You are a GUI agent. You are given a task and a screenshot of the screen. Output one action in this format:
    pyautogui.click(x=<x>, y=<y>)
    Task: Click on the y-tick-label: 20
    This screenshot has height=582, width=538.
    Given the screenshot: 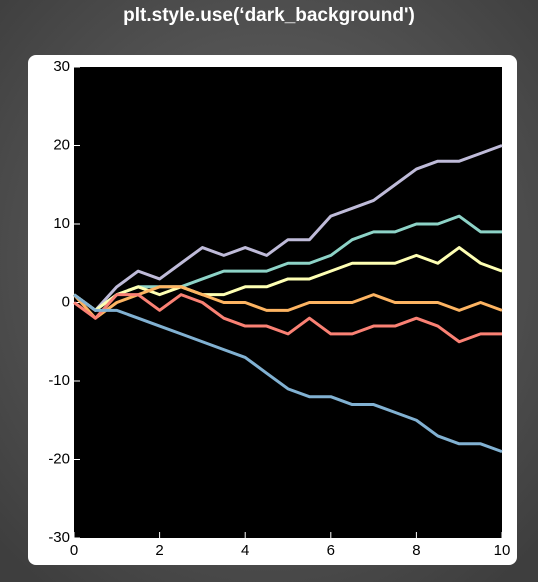 What is the action you would take?
    pyautogui.click(x=61, y=144)
    